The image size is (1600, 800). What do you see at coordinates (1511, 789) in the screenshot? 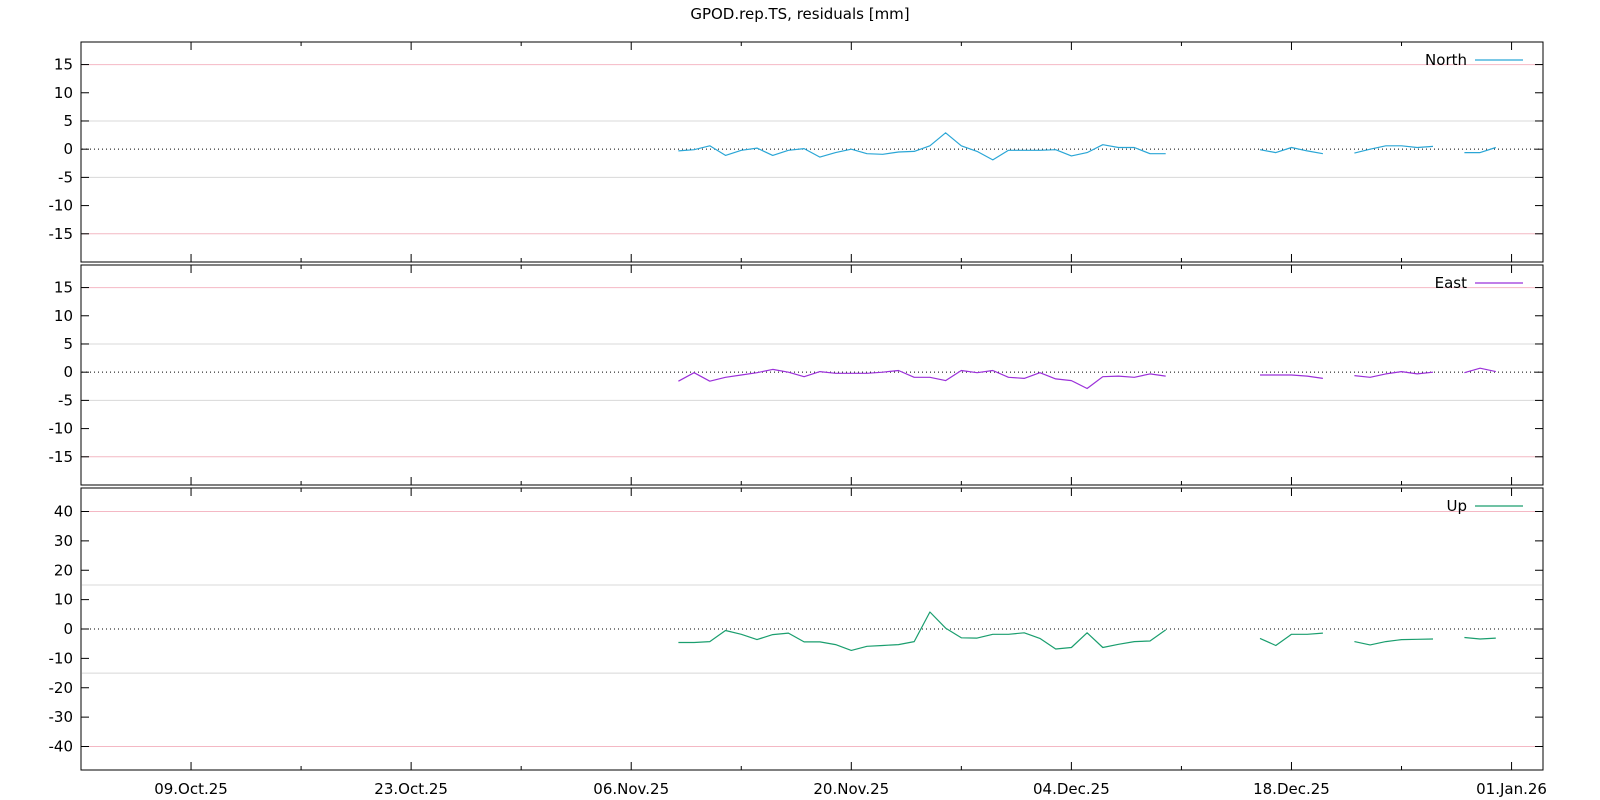
I see `x-tick-label: 01.Jan.26` at bounding box center [1511, 789].